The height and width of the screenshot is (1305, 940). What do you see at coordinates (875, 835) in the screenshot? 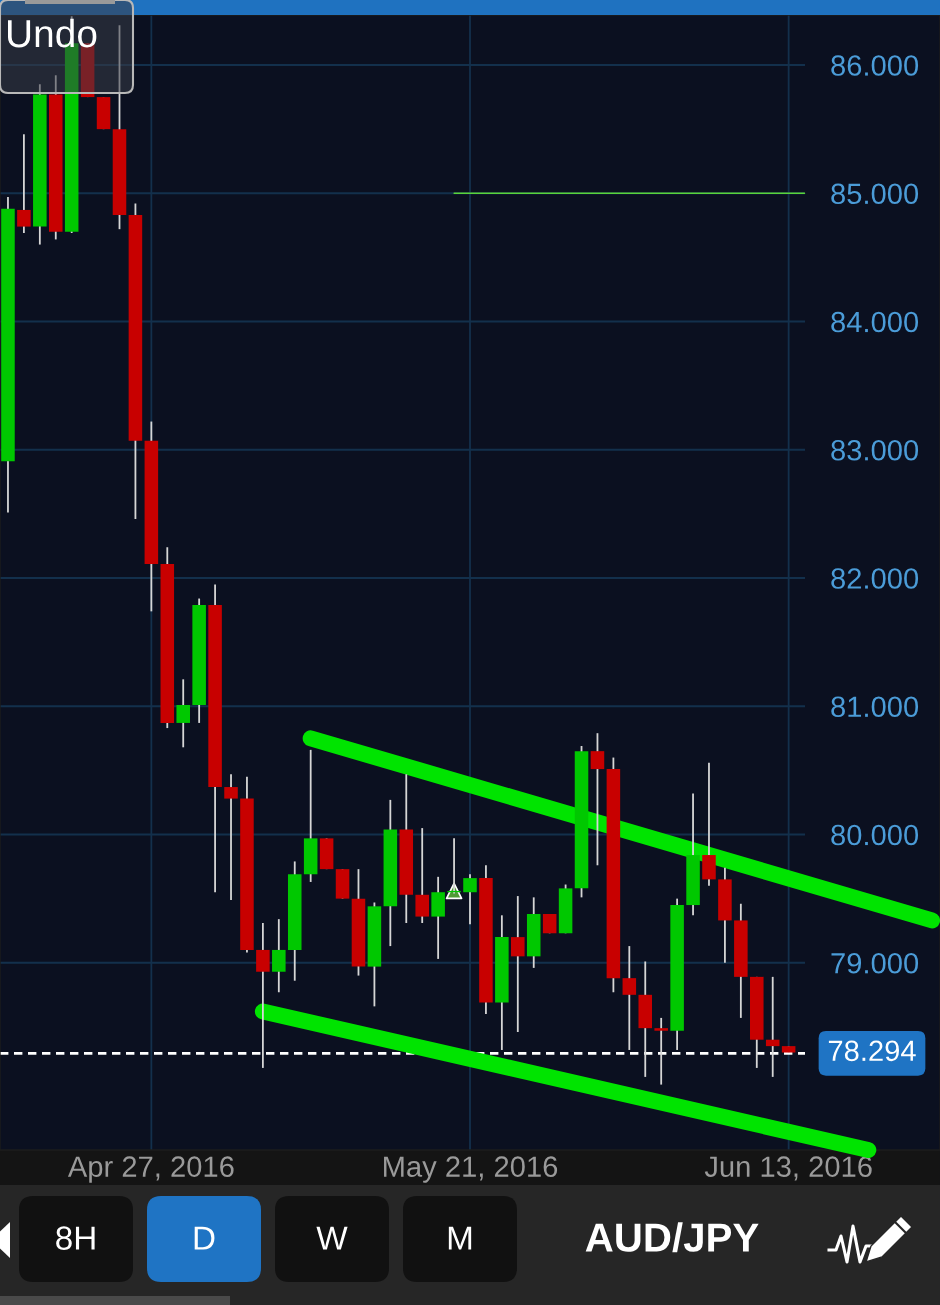
I see `y-tick-label: 80.000` at bounding box center [875, 835].